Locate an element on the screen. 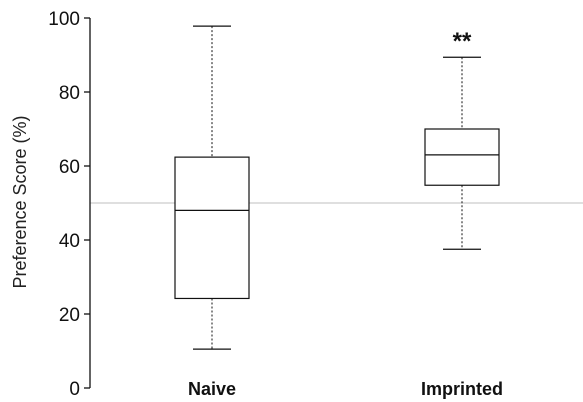 This screenshot has height=402, width=583. y-tick-label: 0 is located at coordinates (74, 389).